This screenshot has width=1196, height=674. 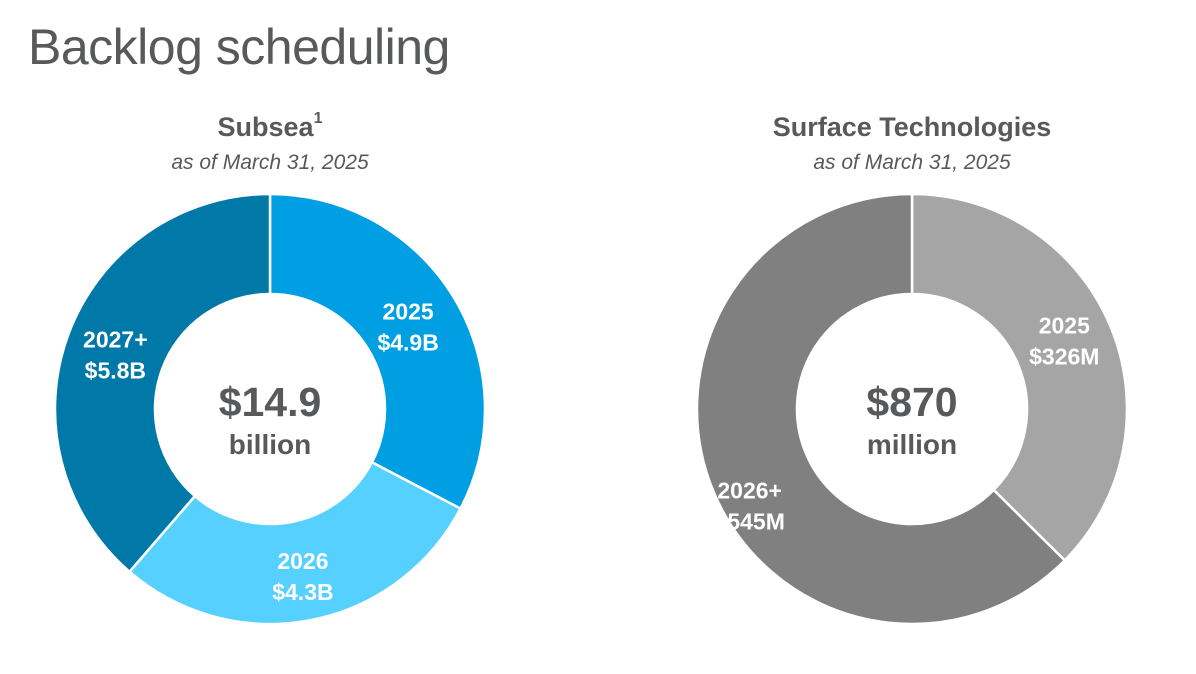 I want to click on subsea-chart-title-line: Subsea1, so click(x=270, y=128).